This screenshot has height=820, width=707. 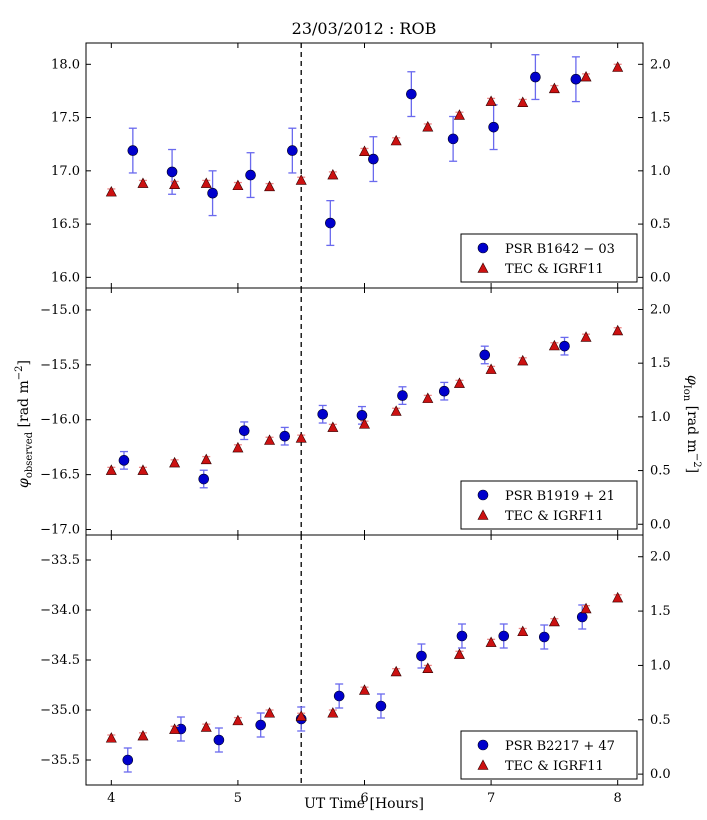 What do you see at coordinates (483, 764) in the screenshot?
I see `legend-marker-triangle` at bounding box center [483, 764].